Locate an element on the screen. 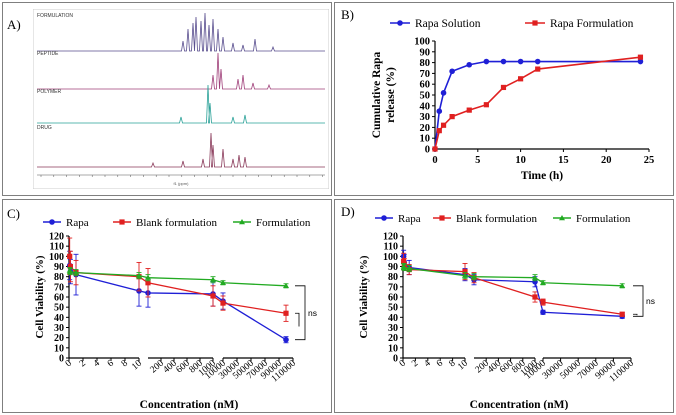  nmr-trace-label: DRUG is located at coordinates (44, 128).